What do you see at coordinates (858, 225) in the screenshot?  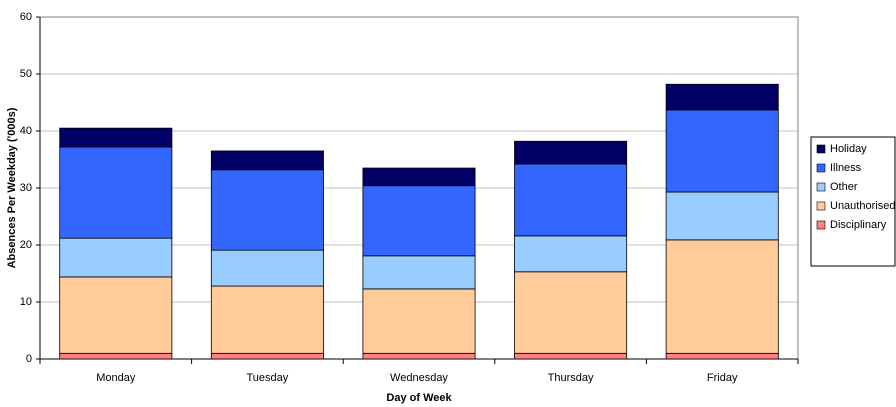 I see `legend-label: Disciplinary` at bounding box center [858, 225].